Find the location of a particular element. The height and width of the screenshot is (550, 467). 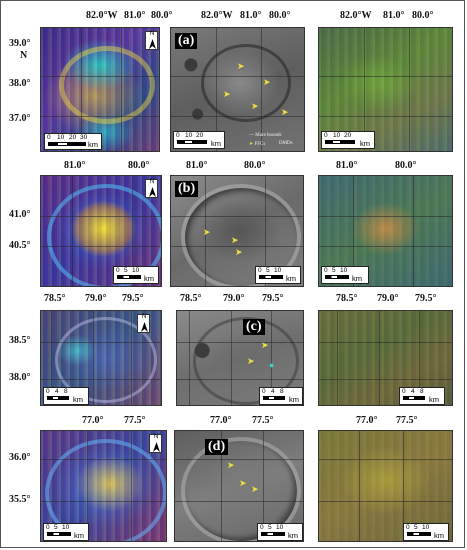

row-c-lon-1-right: 78.5° is located at coordinates (347, 298).